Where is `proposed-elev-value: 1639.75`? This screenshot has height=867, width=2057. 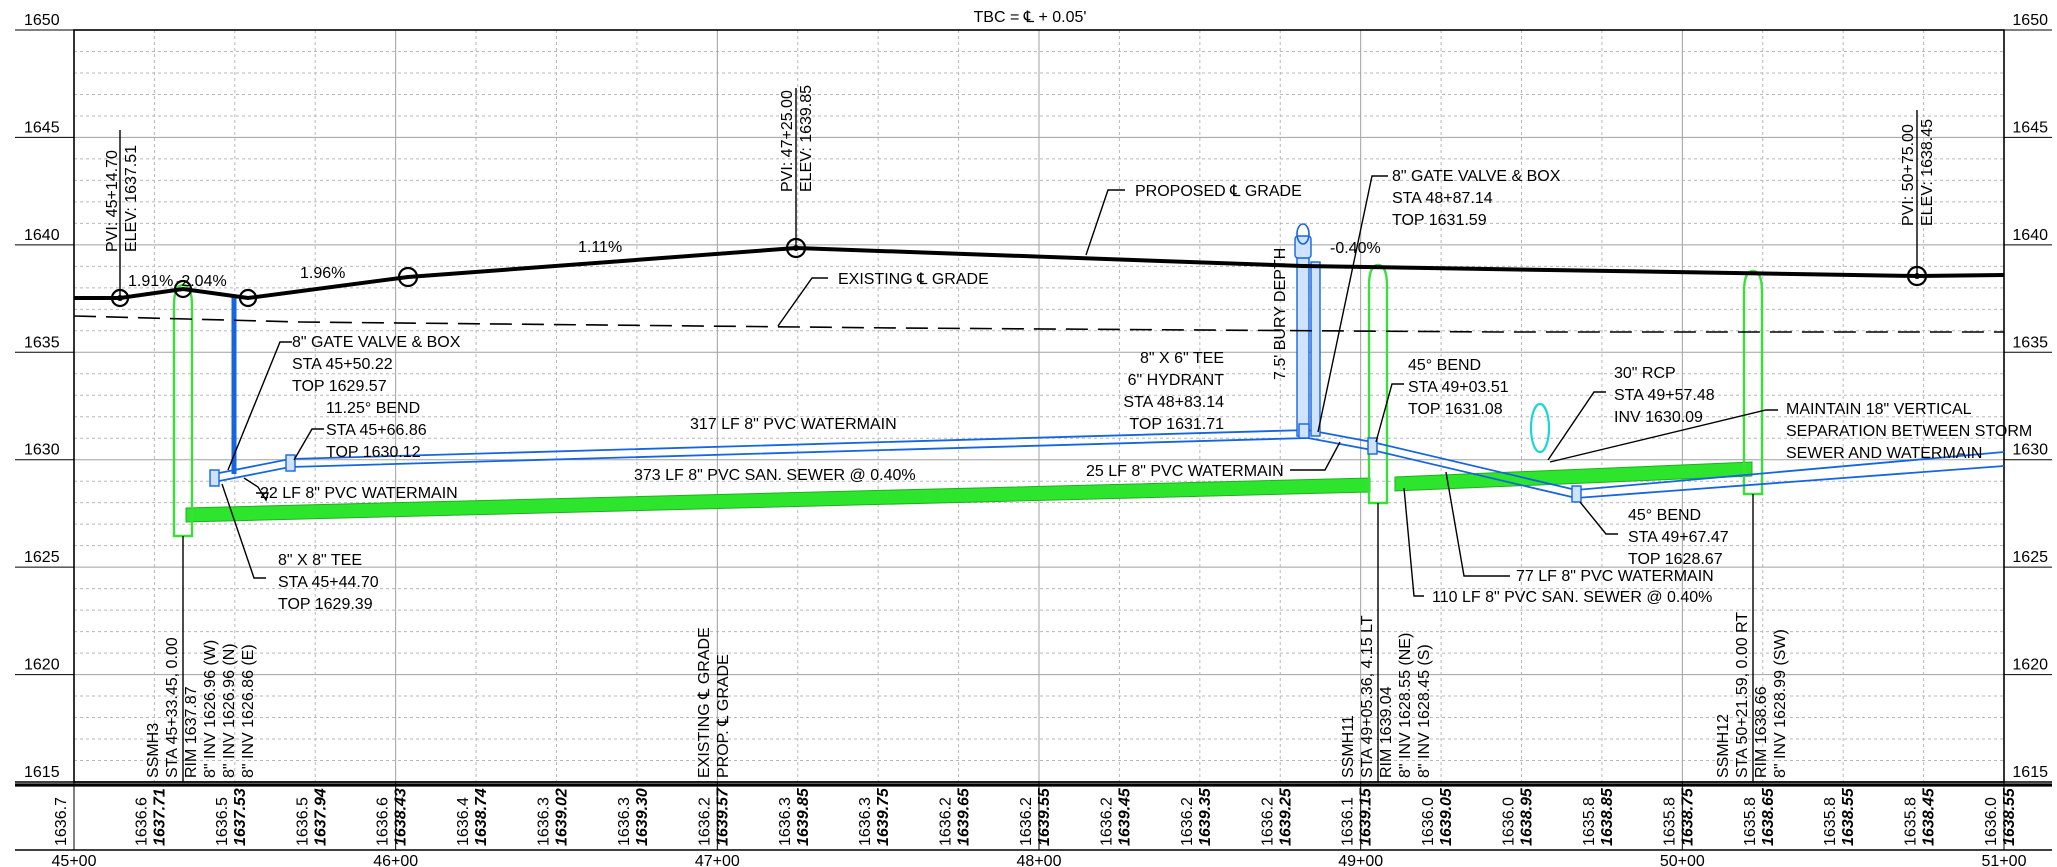 proposed-elev-value: 1639.75 is located at coordinates (883, 816).